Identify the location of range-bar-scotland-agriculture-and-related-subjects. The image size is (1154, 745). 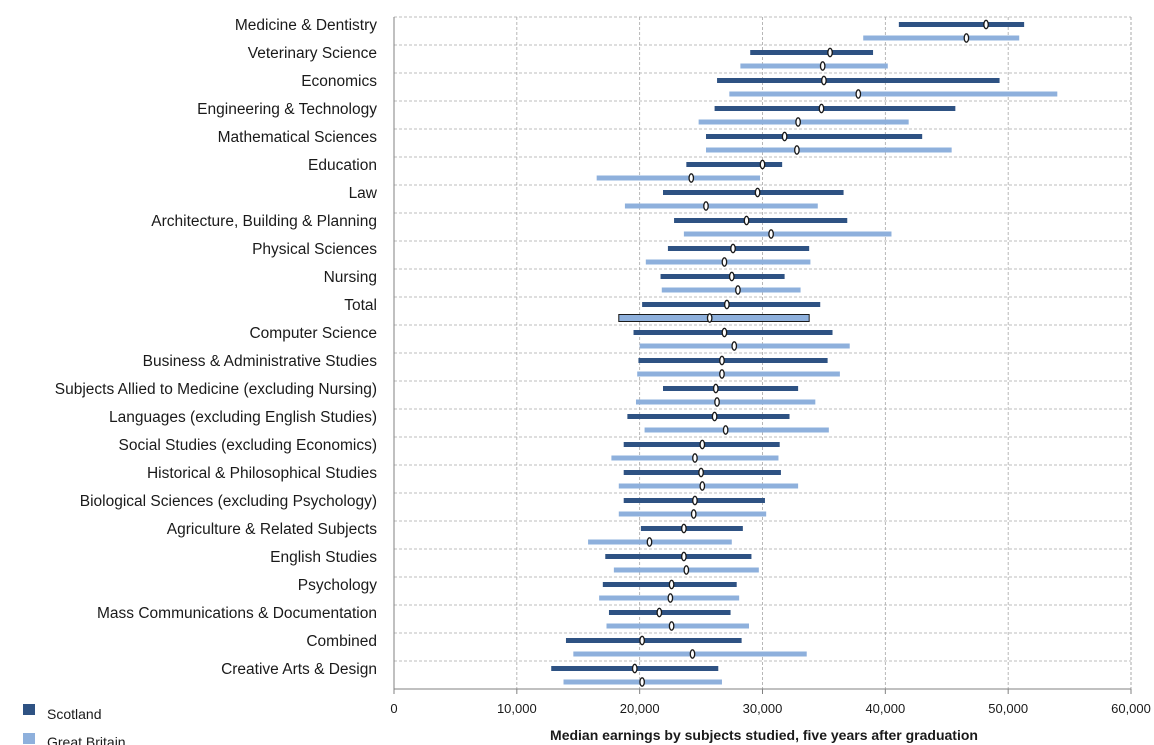
(691, 528).